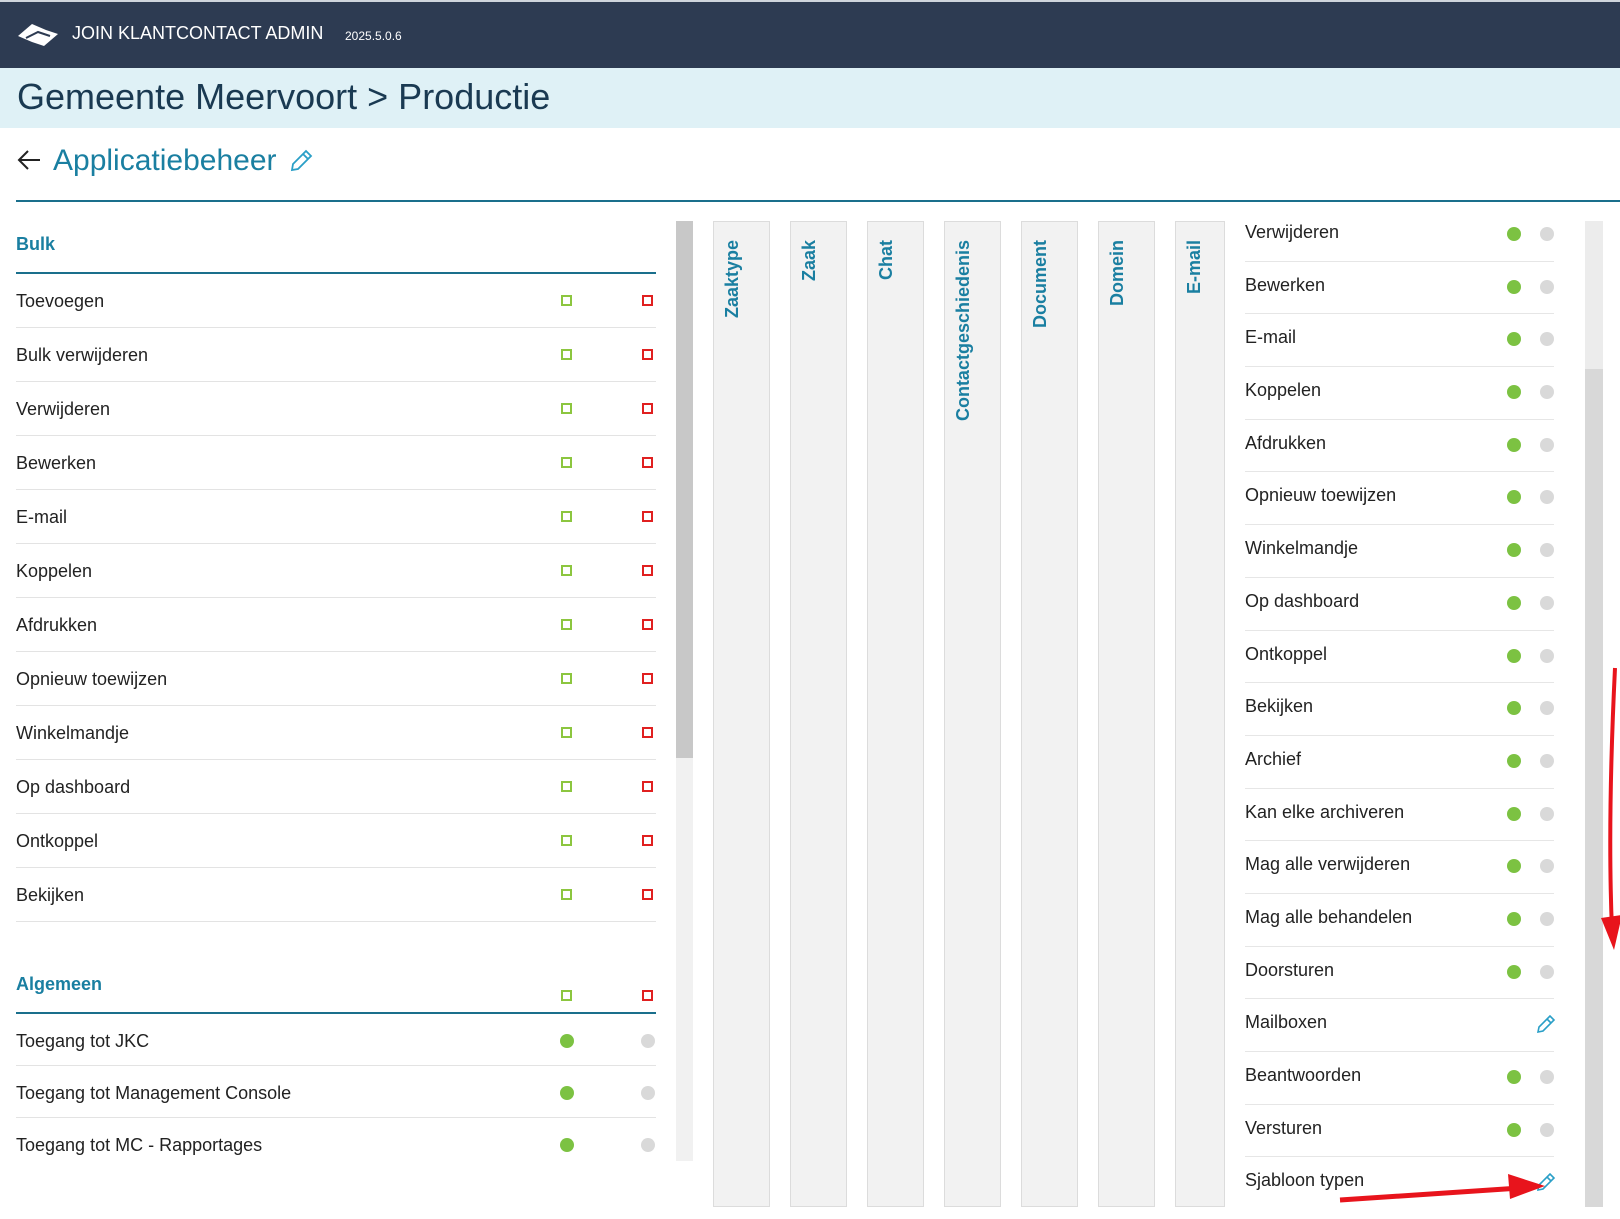 The width and height of the screenshot is (1620, 1219). I want to click on tab-label: Zaak, so click(809, 261).